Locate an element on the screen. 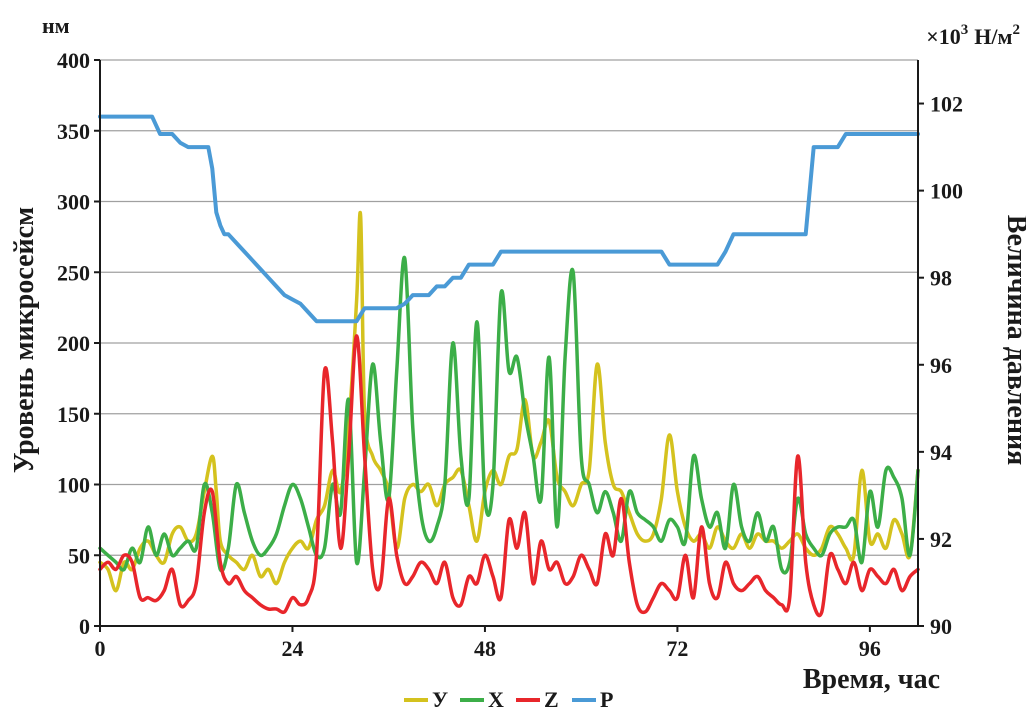  y-tick-label-4: 200 is located at coordinates (73, 343).